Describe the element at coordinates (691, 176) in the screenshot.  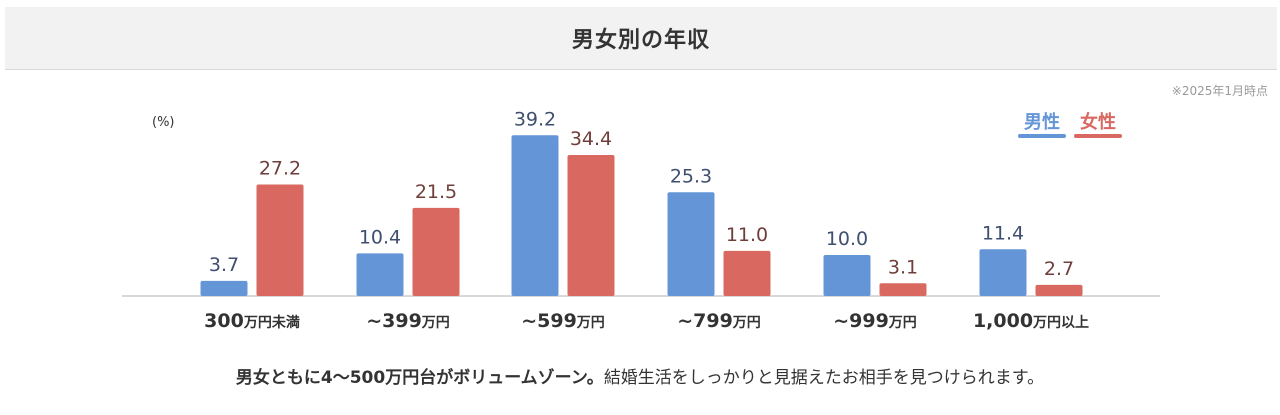
I see `male-data-label: 25.3` at that location.